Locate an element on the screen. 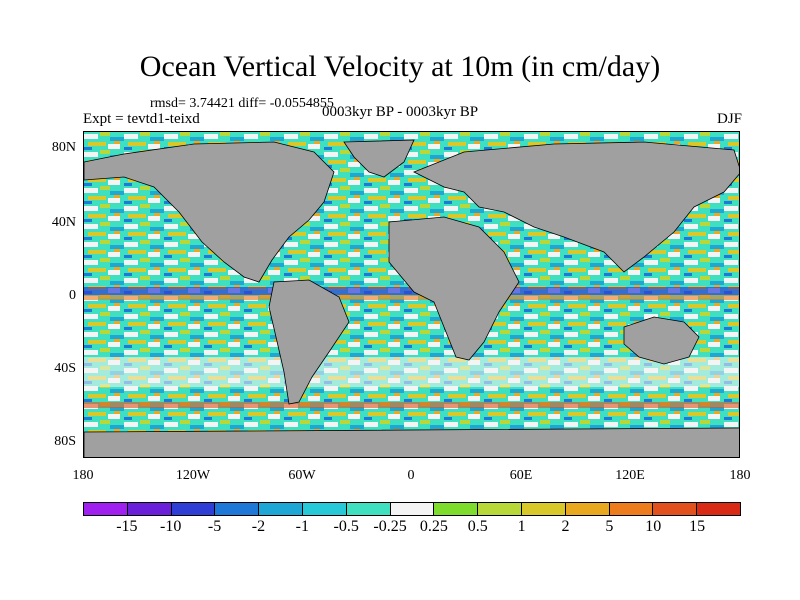  australia is located at coordinates (661, 340).